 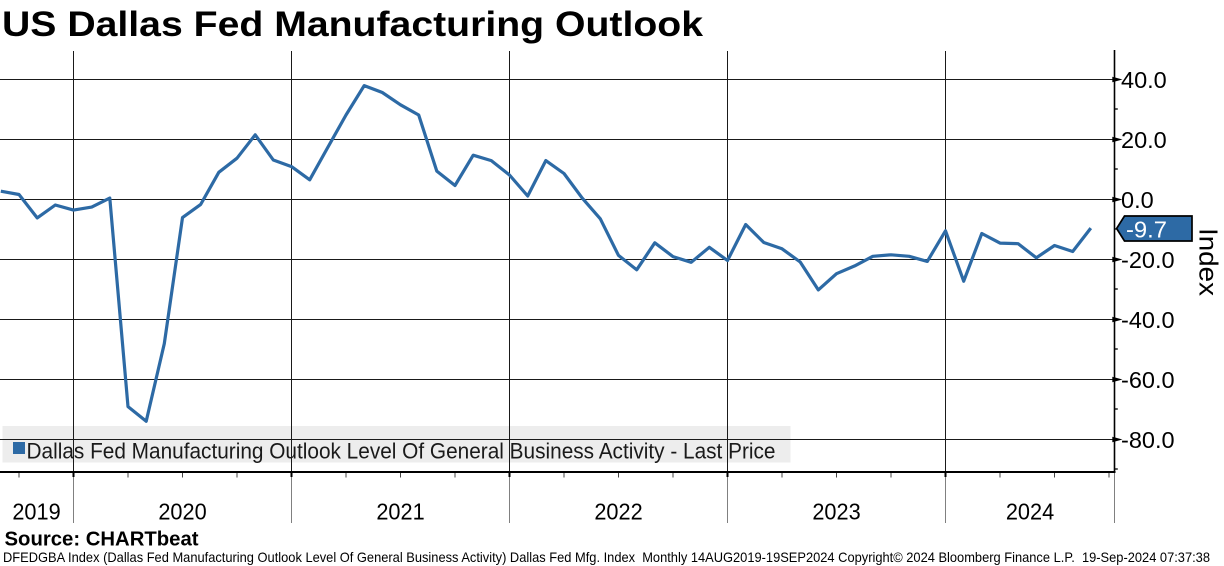 What do you see at coordinates (1030, 512) in the screenshot?
I see `svg-text: 2024` at bounding box center [1030, 512].